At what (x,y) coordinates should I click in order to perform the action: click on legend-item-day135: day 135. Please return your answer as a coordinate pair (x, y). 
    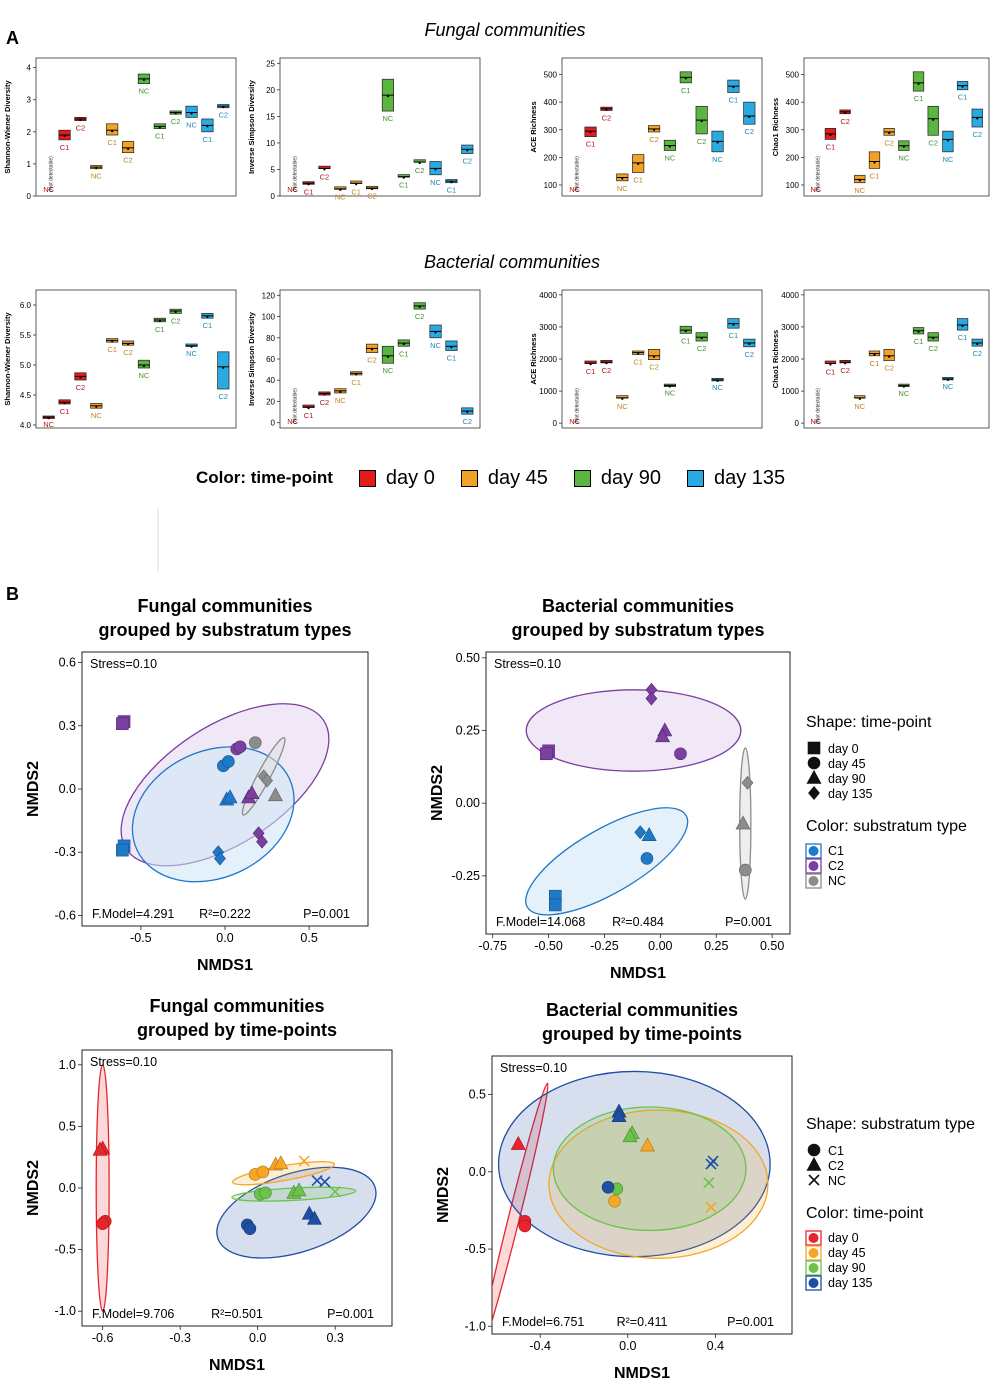
    Looking at the image, I should click on (735, 478).